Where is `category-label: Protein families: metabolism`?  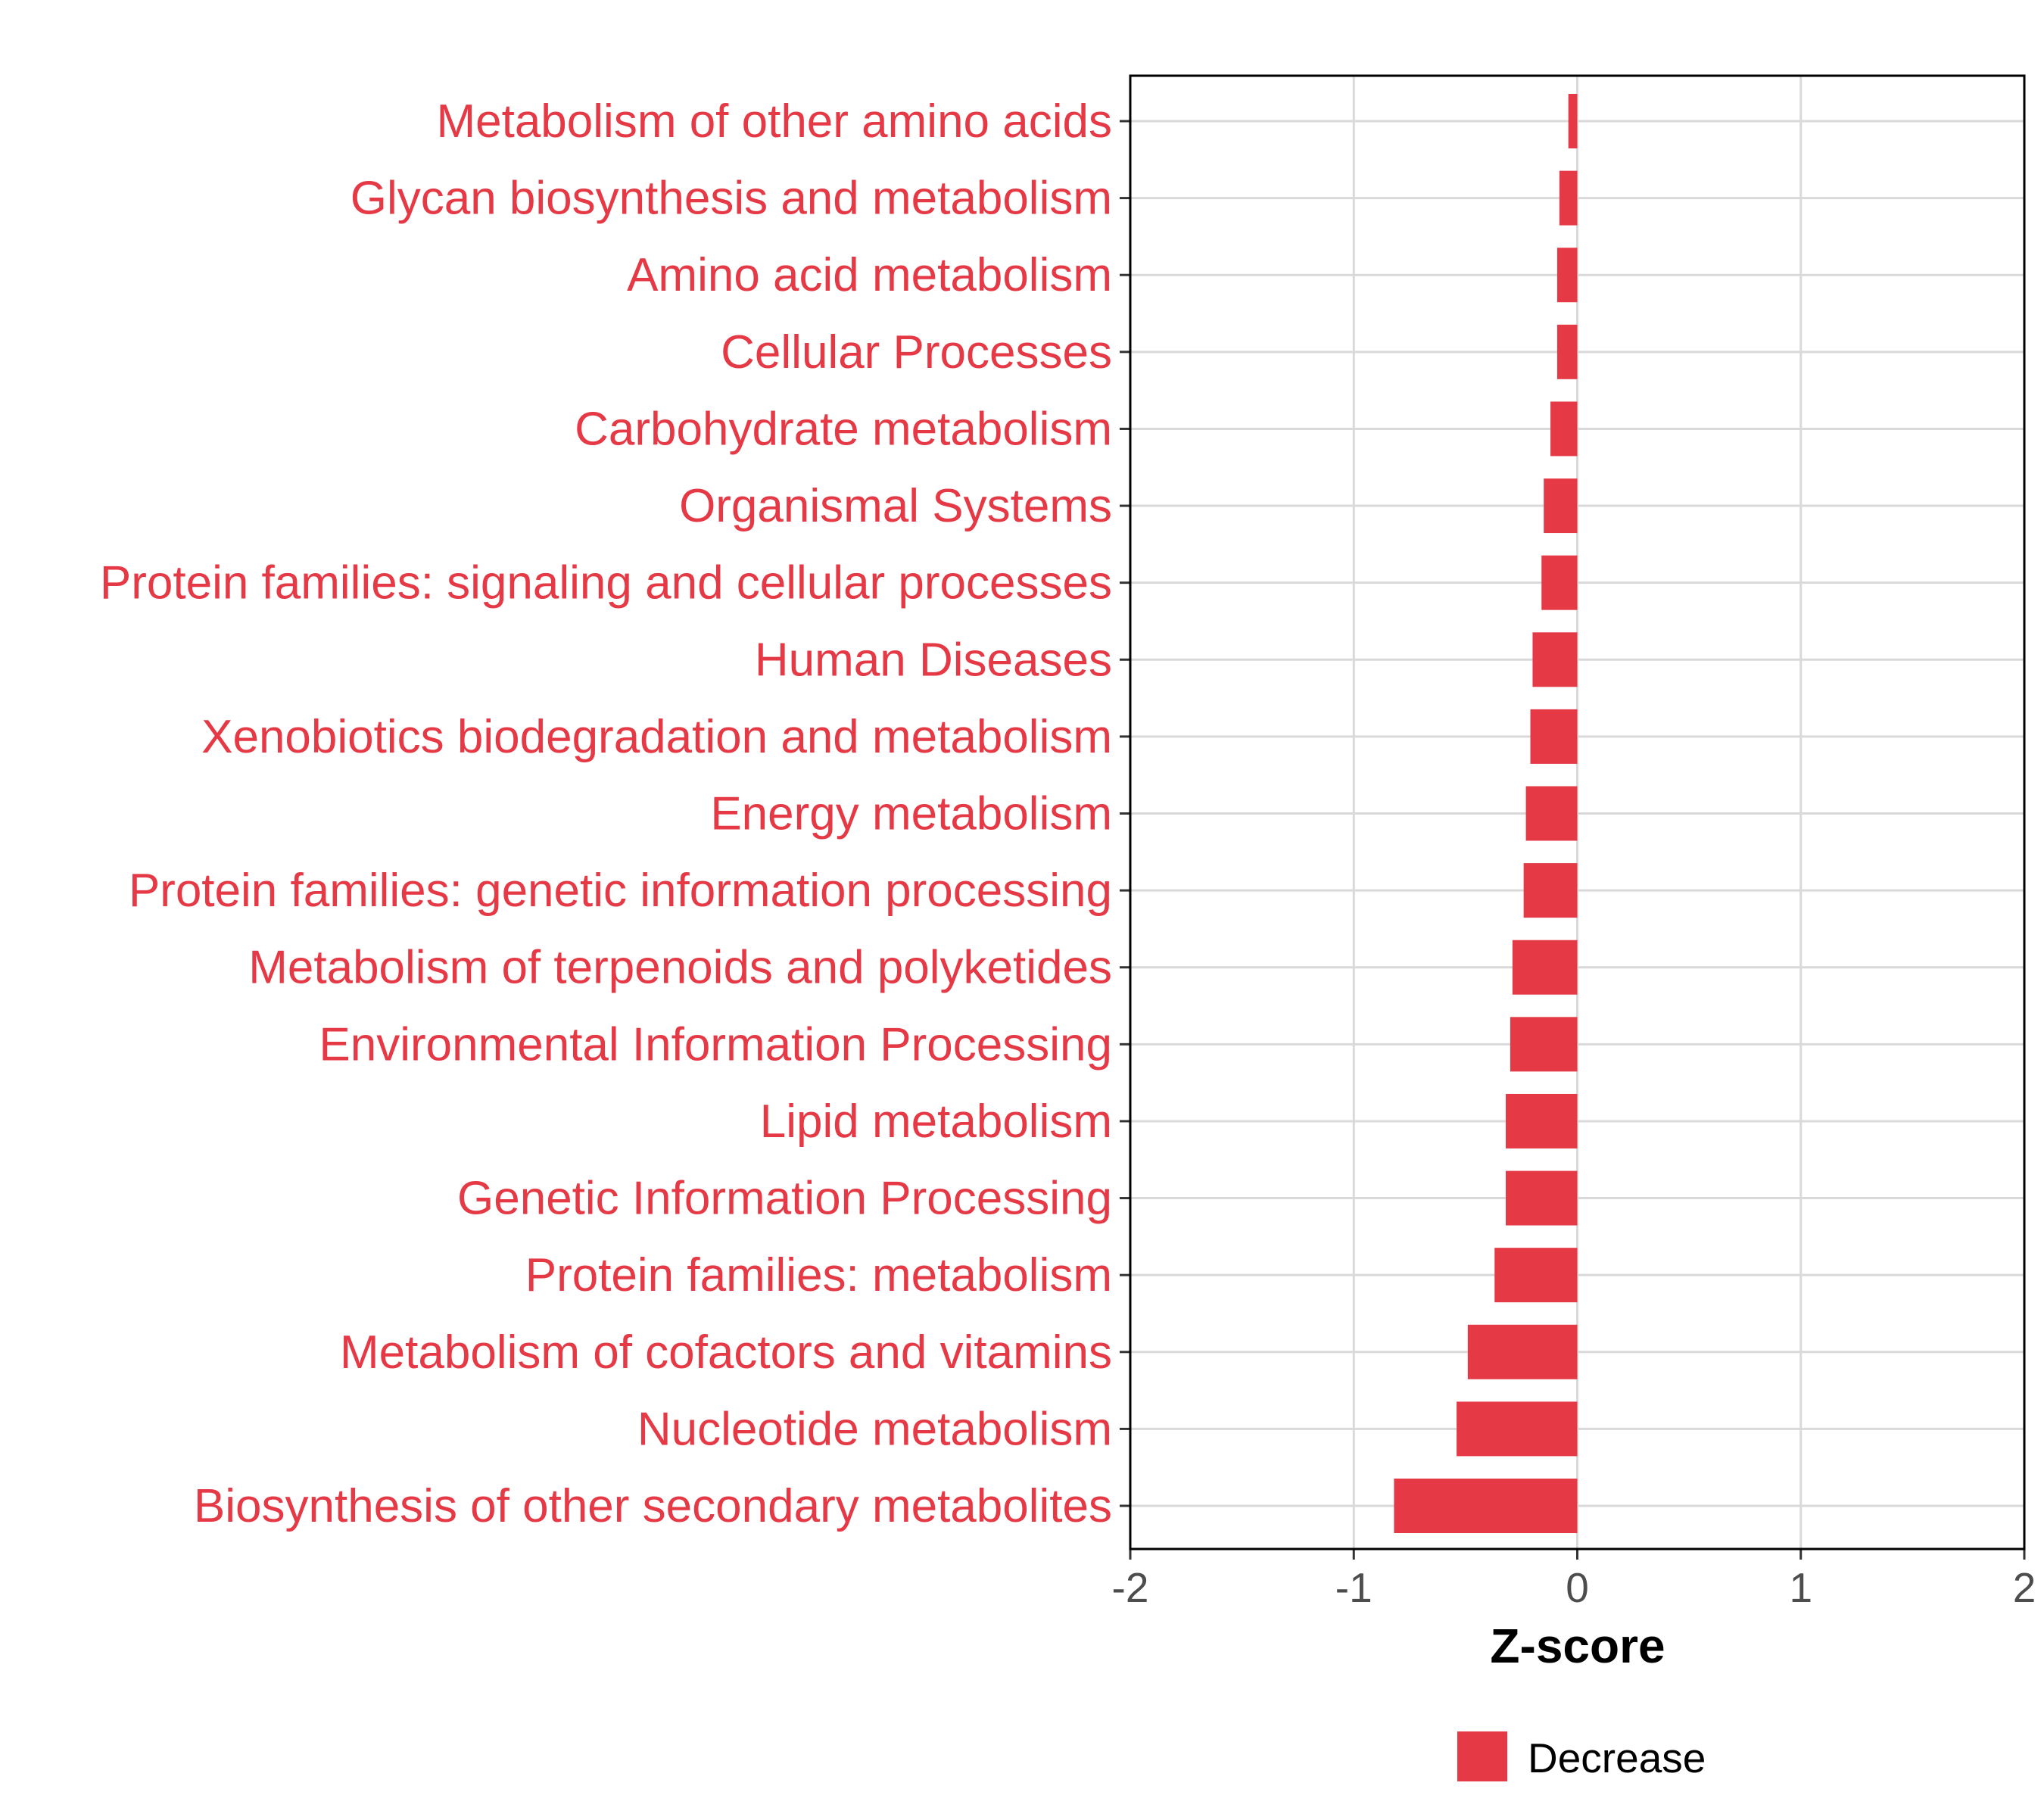
category-label: Protein families: metabolism is located at coordinates (818, 1275).